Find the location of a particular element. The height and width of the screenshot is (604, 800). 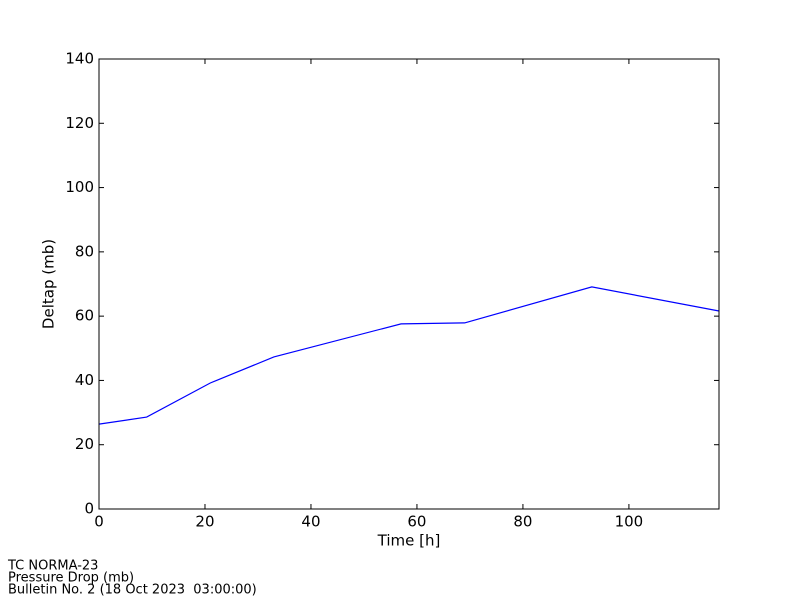

y-tick-label: 60 is located at coordinates (84, 316).